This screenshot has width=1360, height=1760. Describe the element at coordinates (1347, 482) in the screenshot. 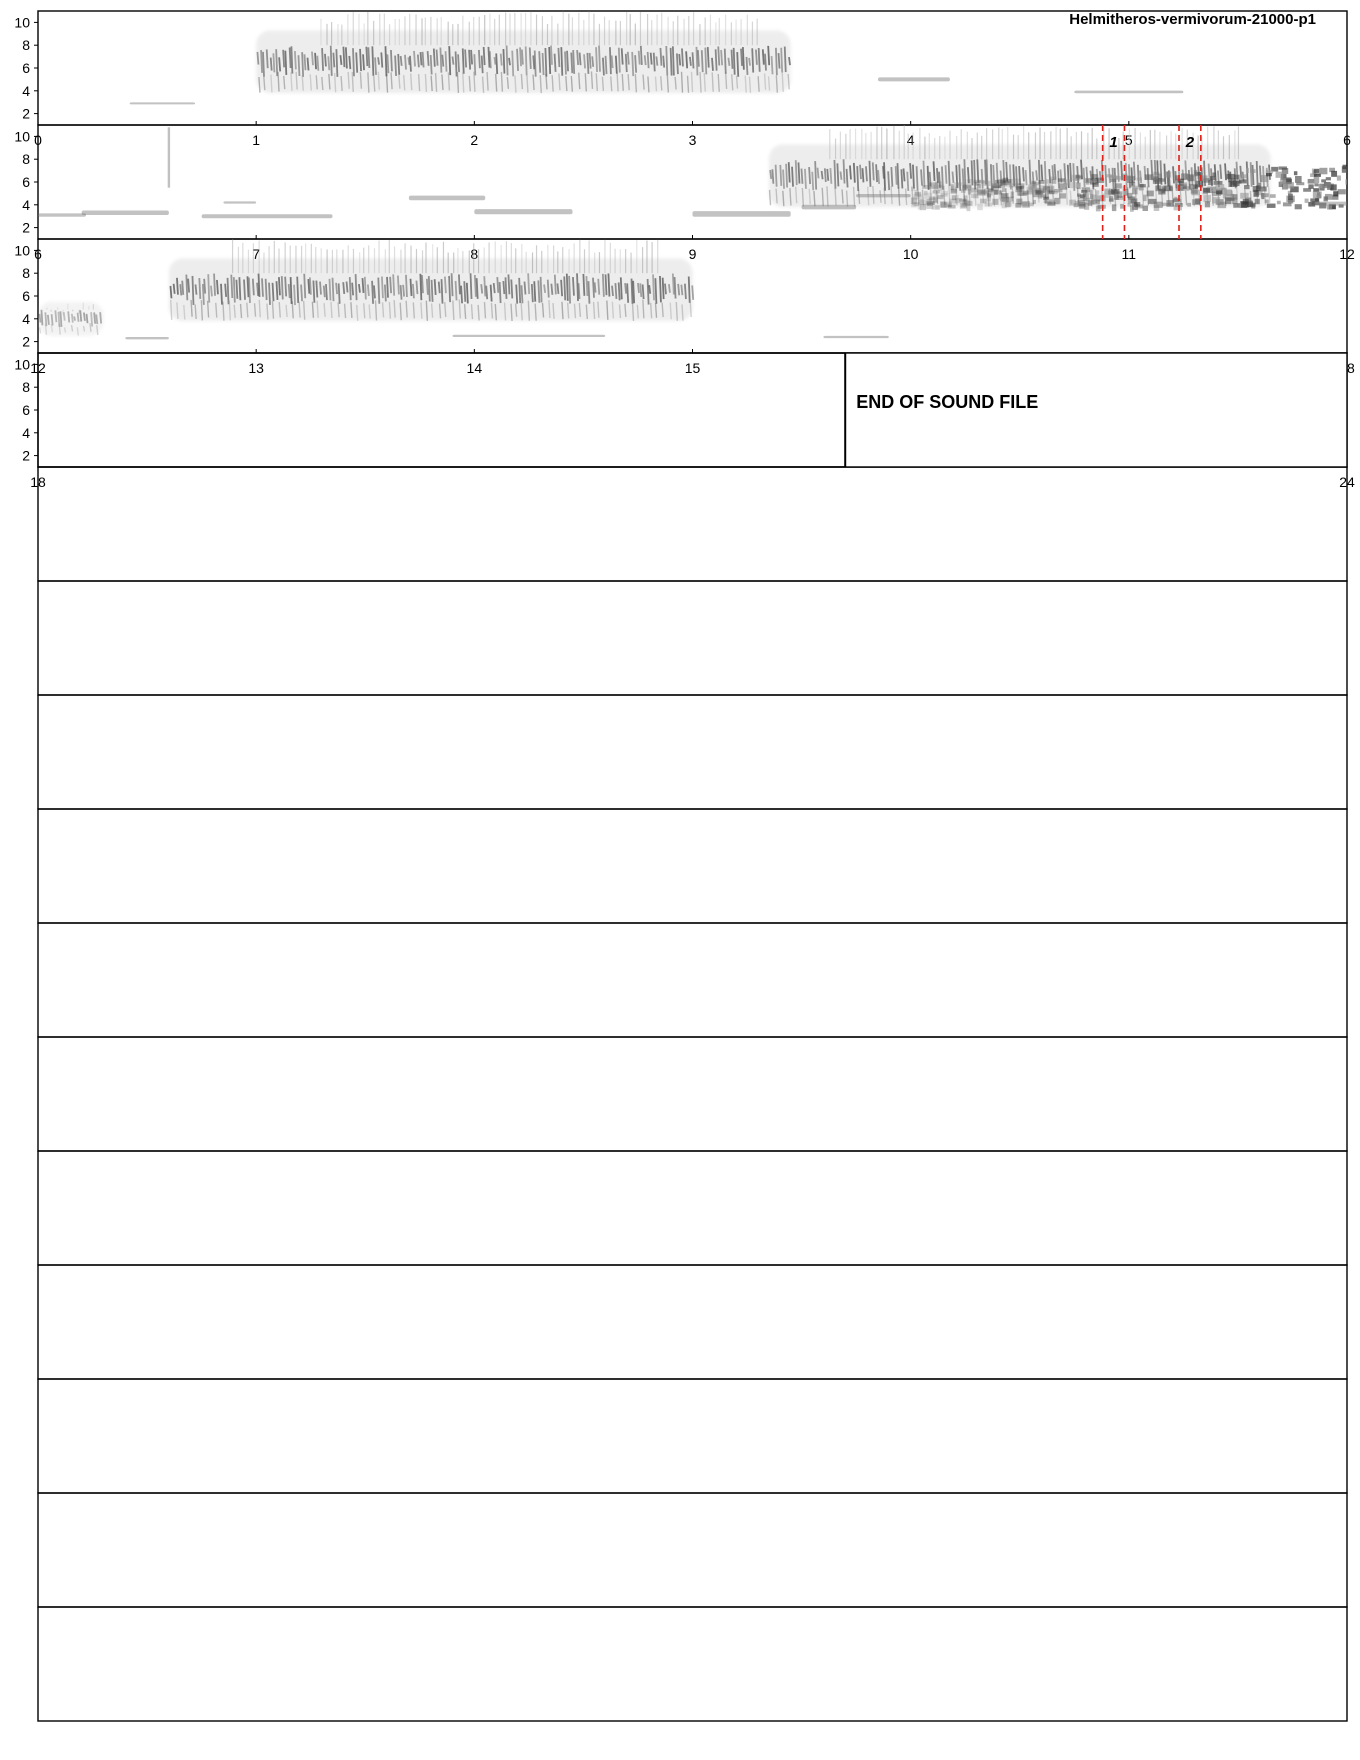

I see `x-tick-label: 24` at that location.